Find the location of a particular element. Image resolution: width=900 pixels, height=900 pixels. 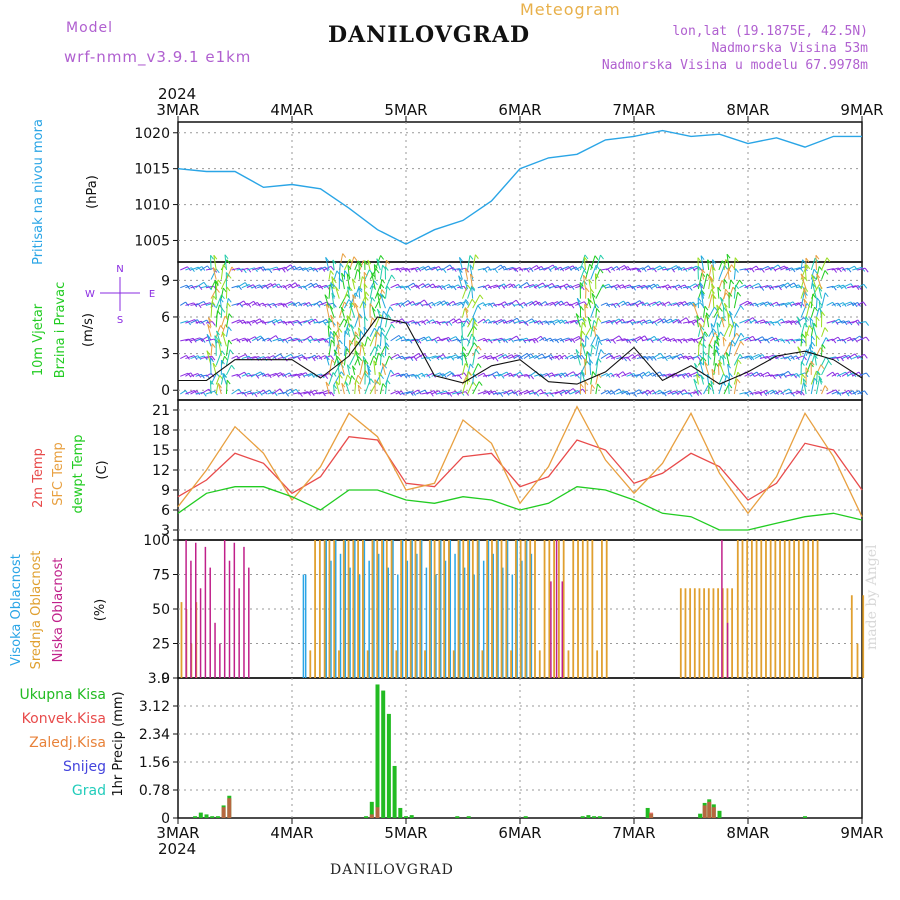

cloud-ylabel-low: Niska Oblacnost is located at coordinates (58, 610).